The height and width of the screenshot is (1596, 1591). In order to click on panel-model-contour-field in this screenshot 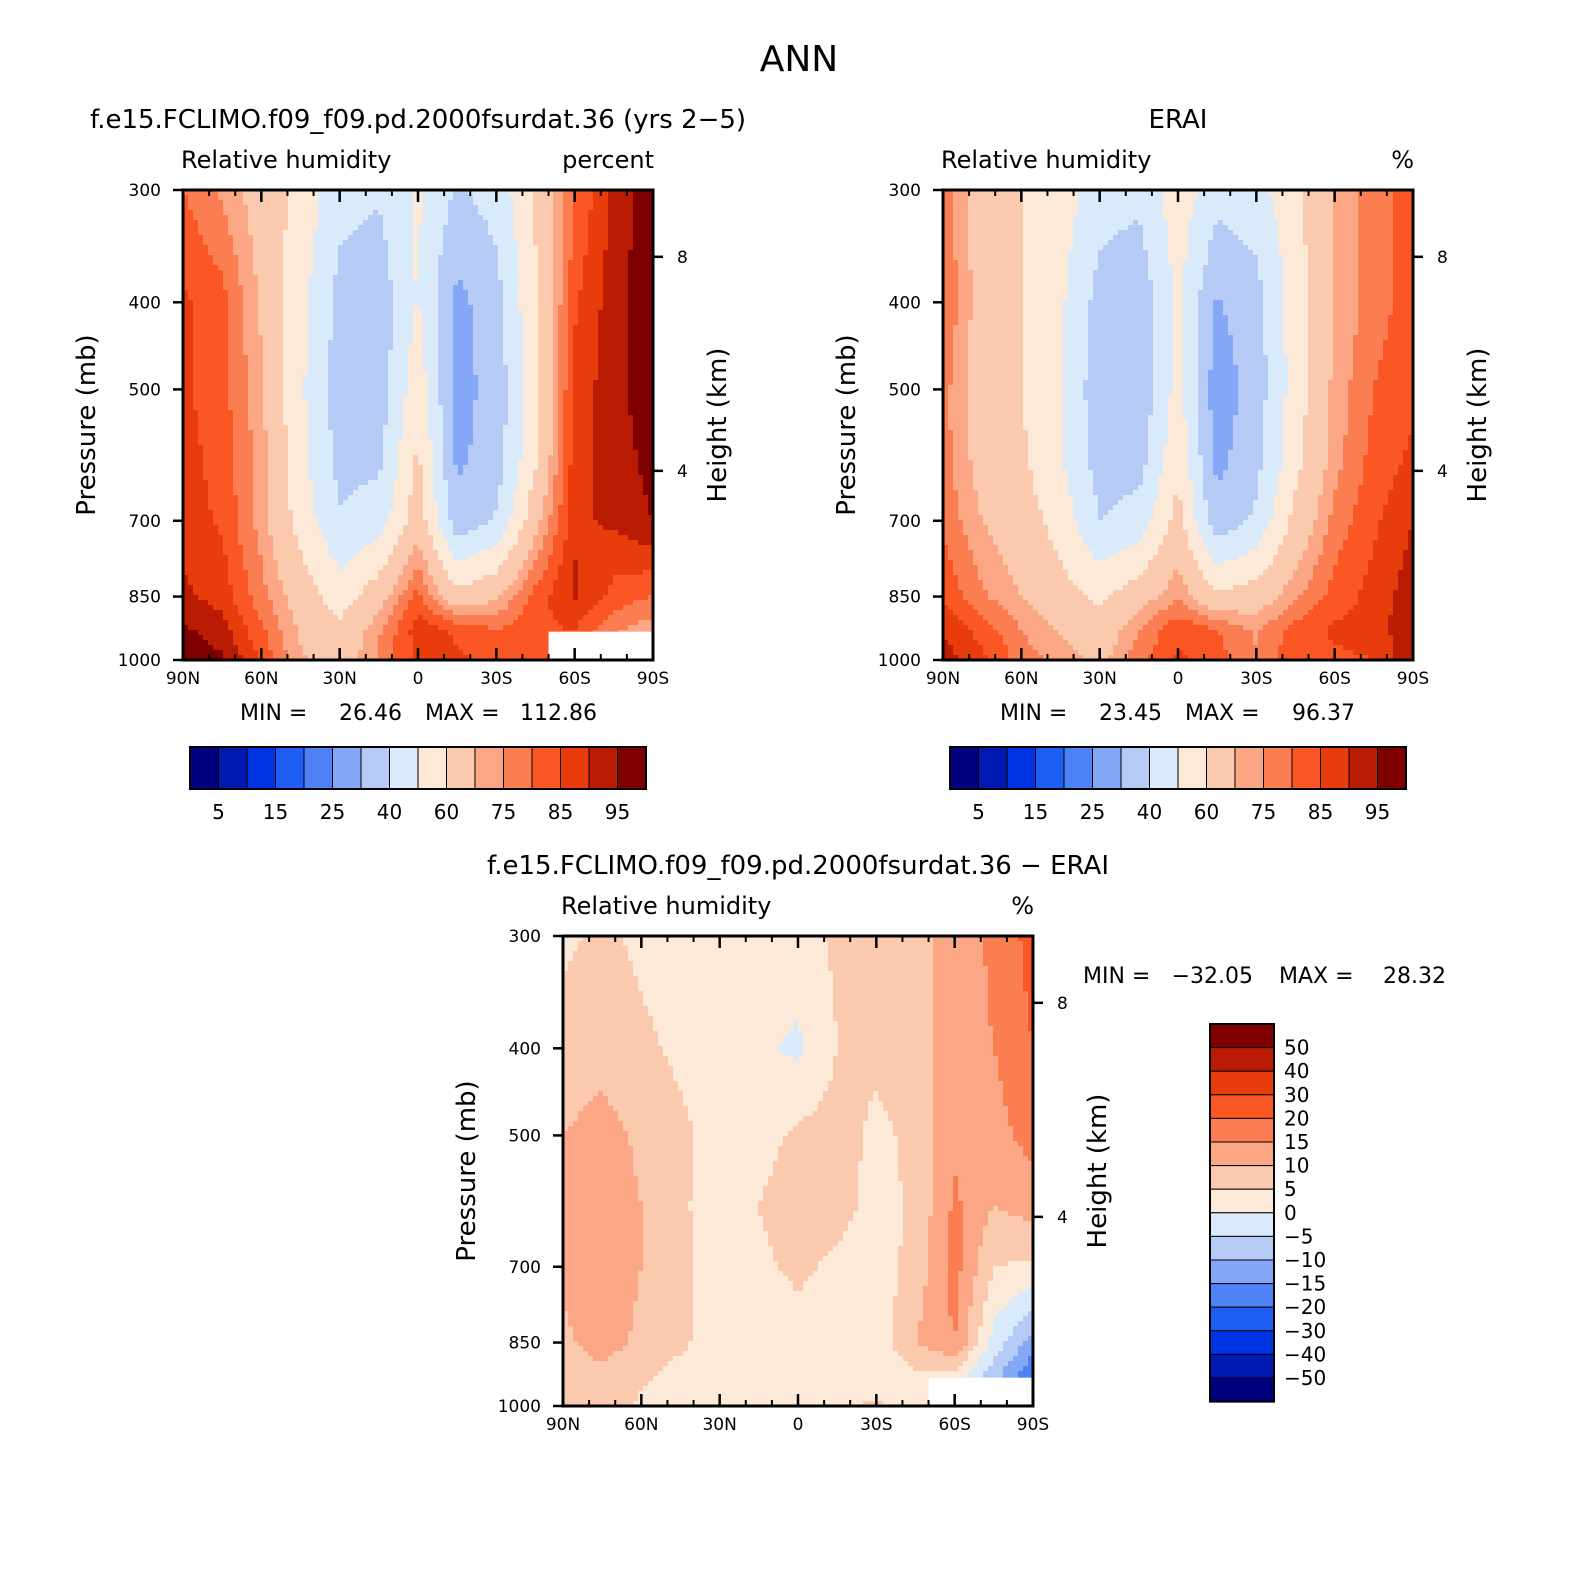, I will do `click(418, 425)`.